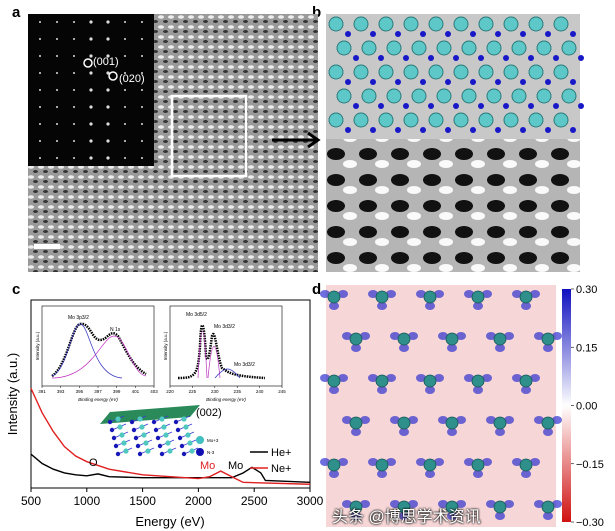 This screenshot has width=615, height=531. Describe the element at coordinates (281, 453) in the screenshot. I see `legend-he: He+` at that location.